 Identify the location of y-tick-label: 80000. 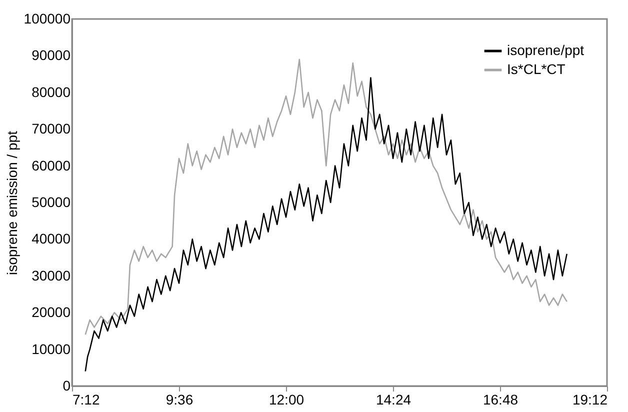
(51, 92).